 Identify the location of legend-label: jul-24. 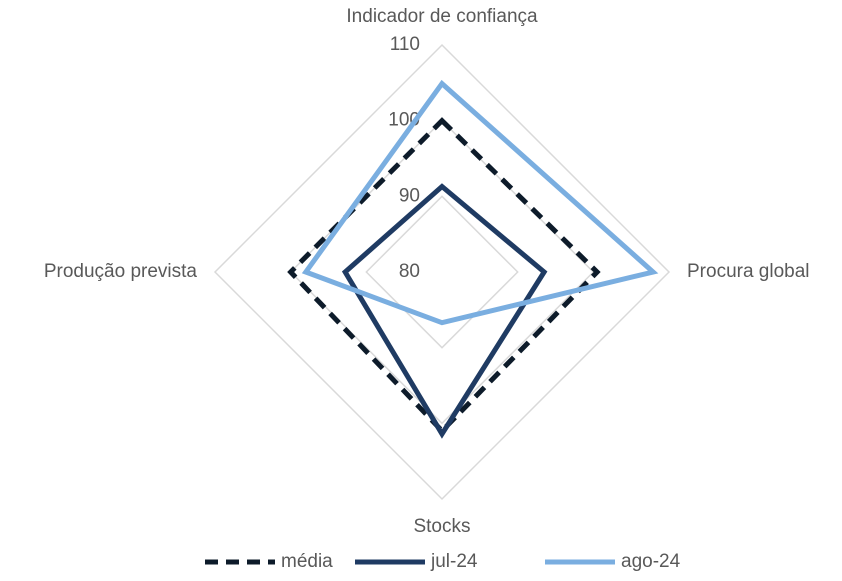
(454, 561).